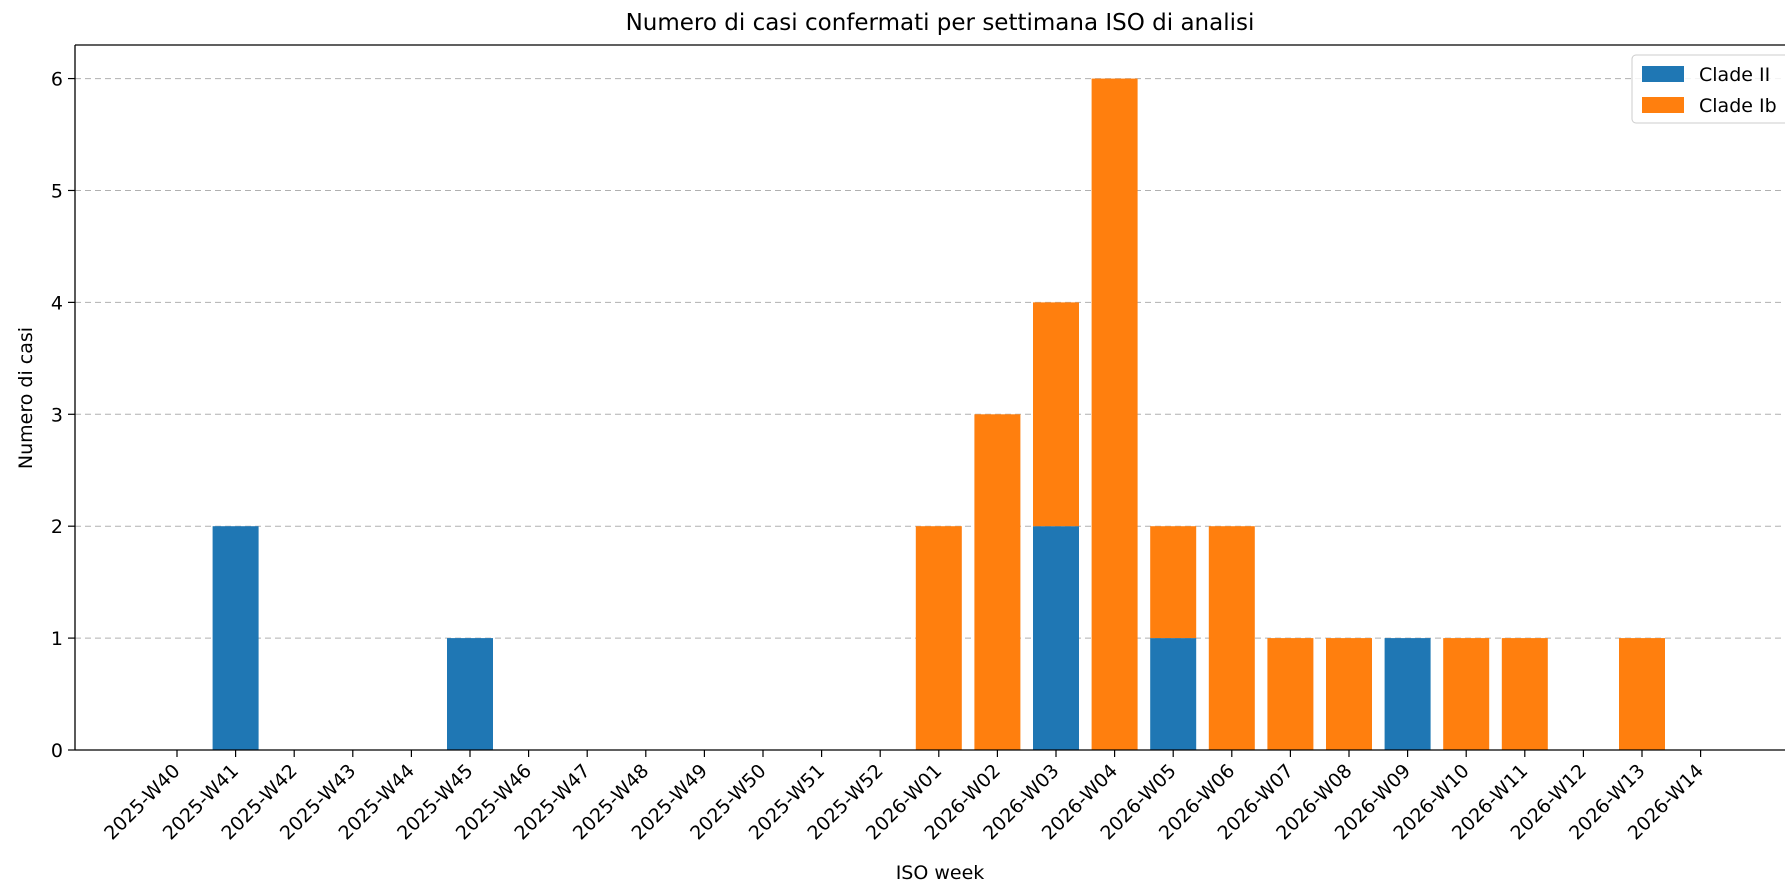 The width and height of the screenshot is (1785, 885). What do you see at coordinates (1642, 694) in the screenshot?
I see `bar-clade-ib-2026-w13` at bounding box center [1642, 694].